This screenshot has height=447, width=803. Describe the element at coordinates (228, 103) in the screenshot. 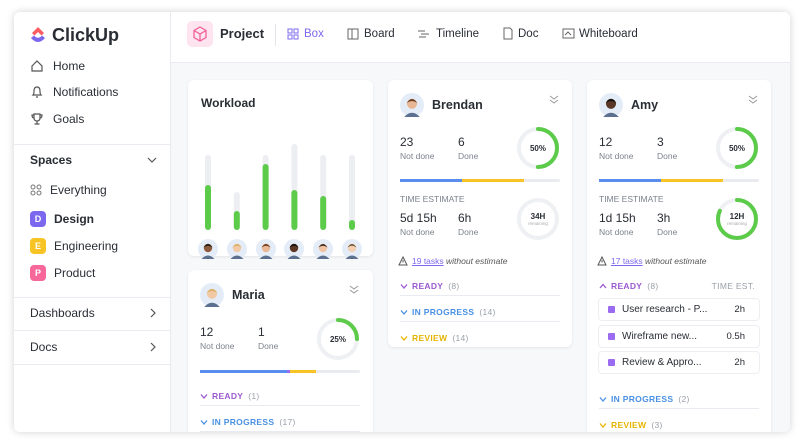

I see `card-title: Workload` at that location.